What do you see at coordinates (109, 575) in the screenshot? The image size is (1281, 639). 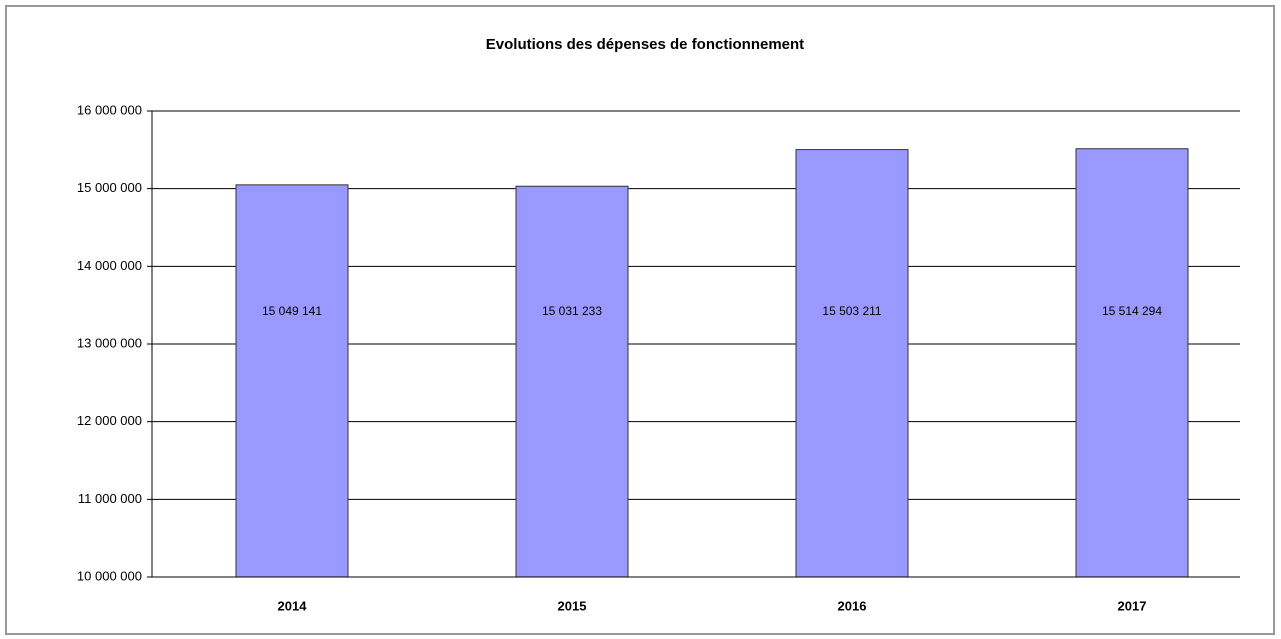 I see `y-tick-label: 10 000 000` at bounding box center [109, 575].